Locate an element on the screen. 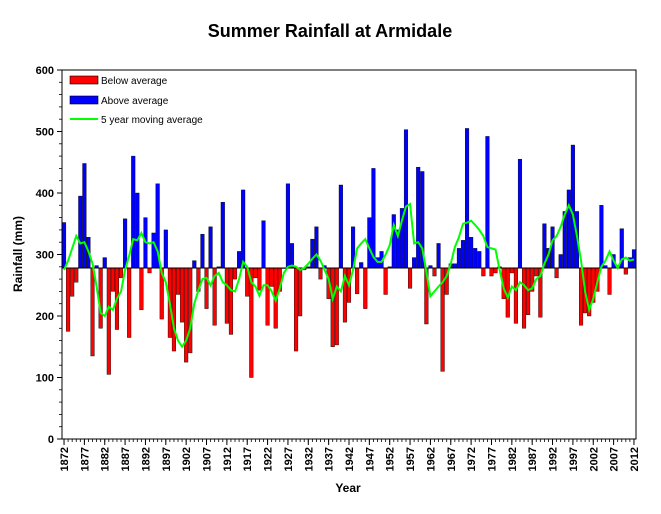 Image resolution: width=661 pixels, height=514 pixels. x-tick-label-1902: 1902 is located at coordinates (187, 459).